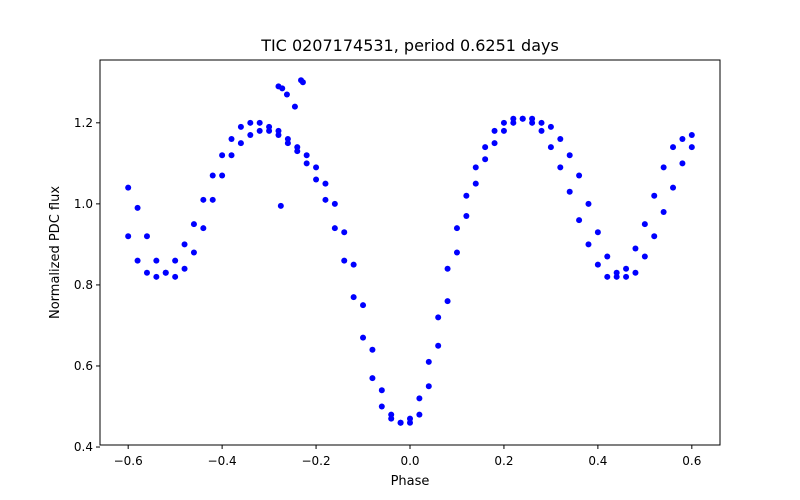  Describe the element at coordinates (83, 366) in the screenshot. I see `y-tick-label: 0.6` at that location.